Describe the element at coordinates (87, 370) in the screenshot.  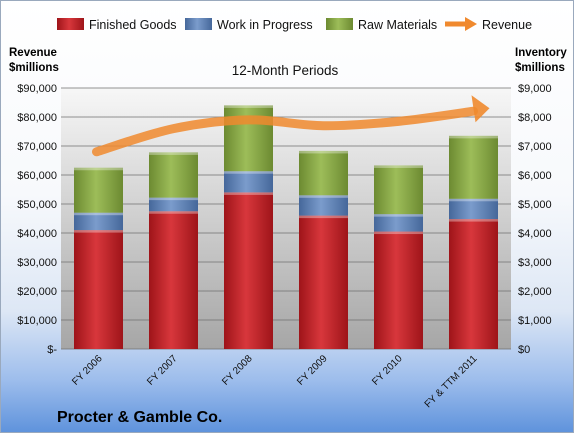
I see `x-tick-label: FY 2006` at that location.